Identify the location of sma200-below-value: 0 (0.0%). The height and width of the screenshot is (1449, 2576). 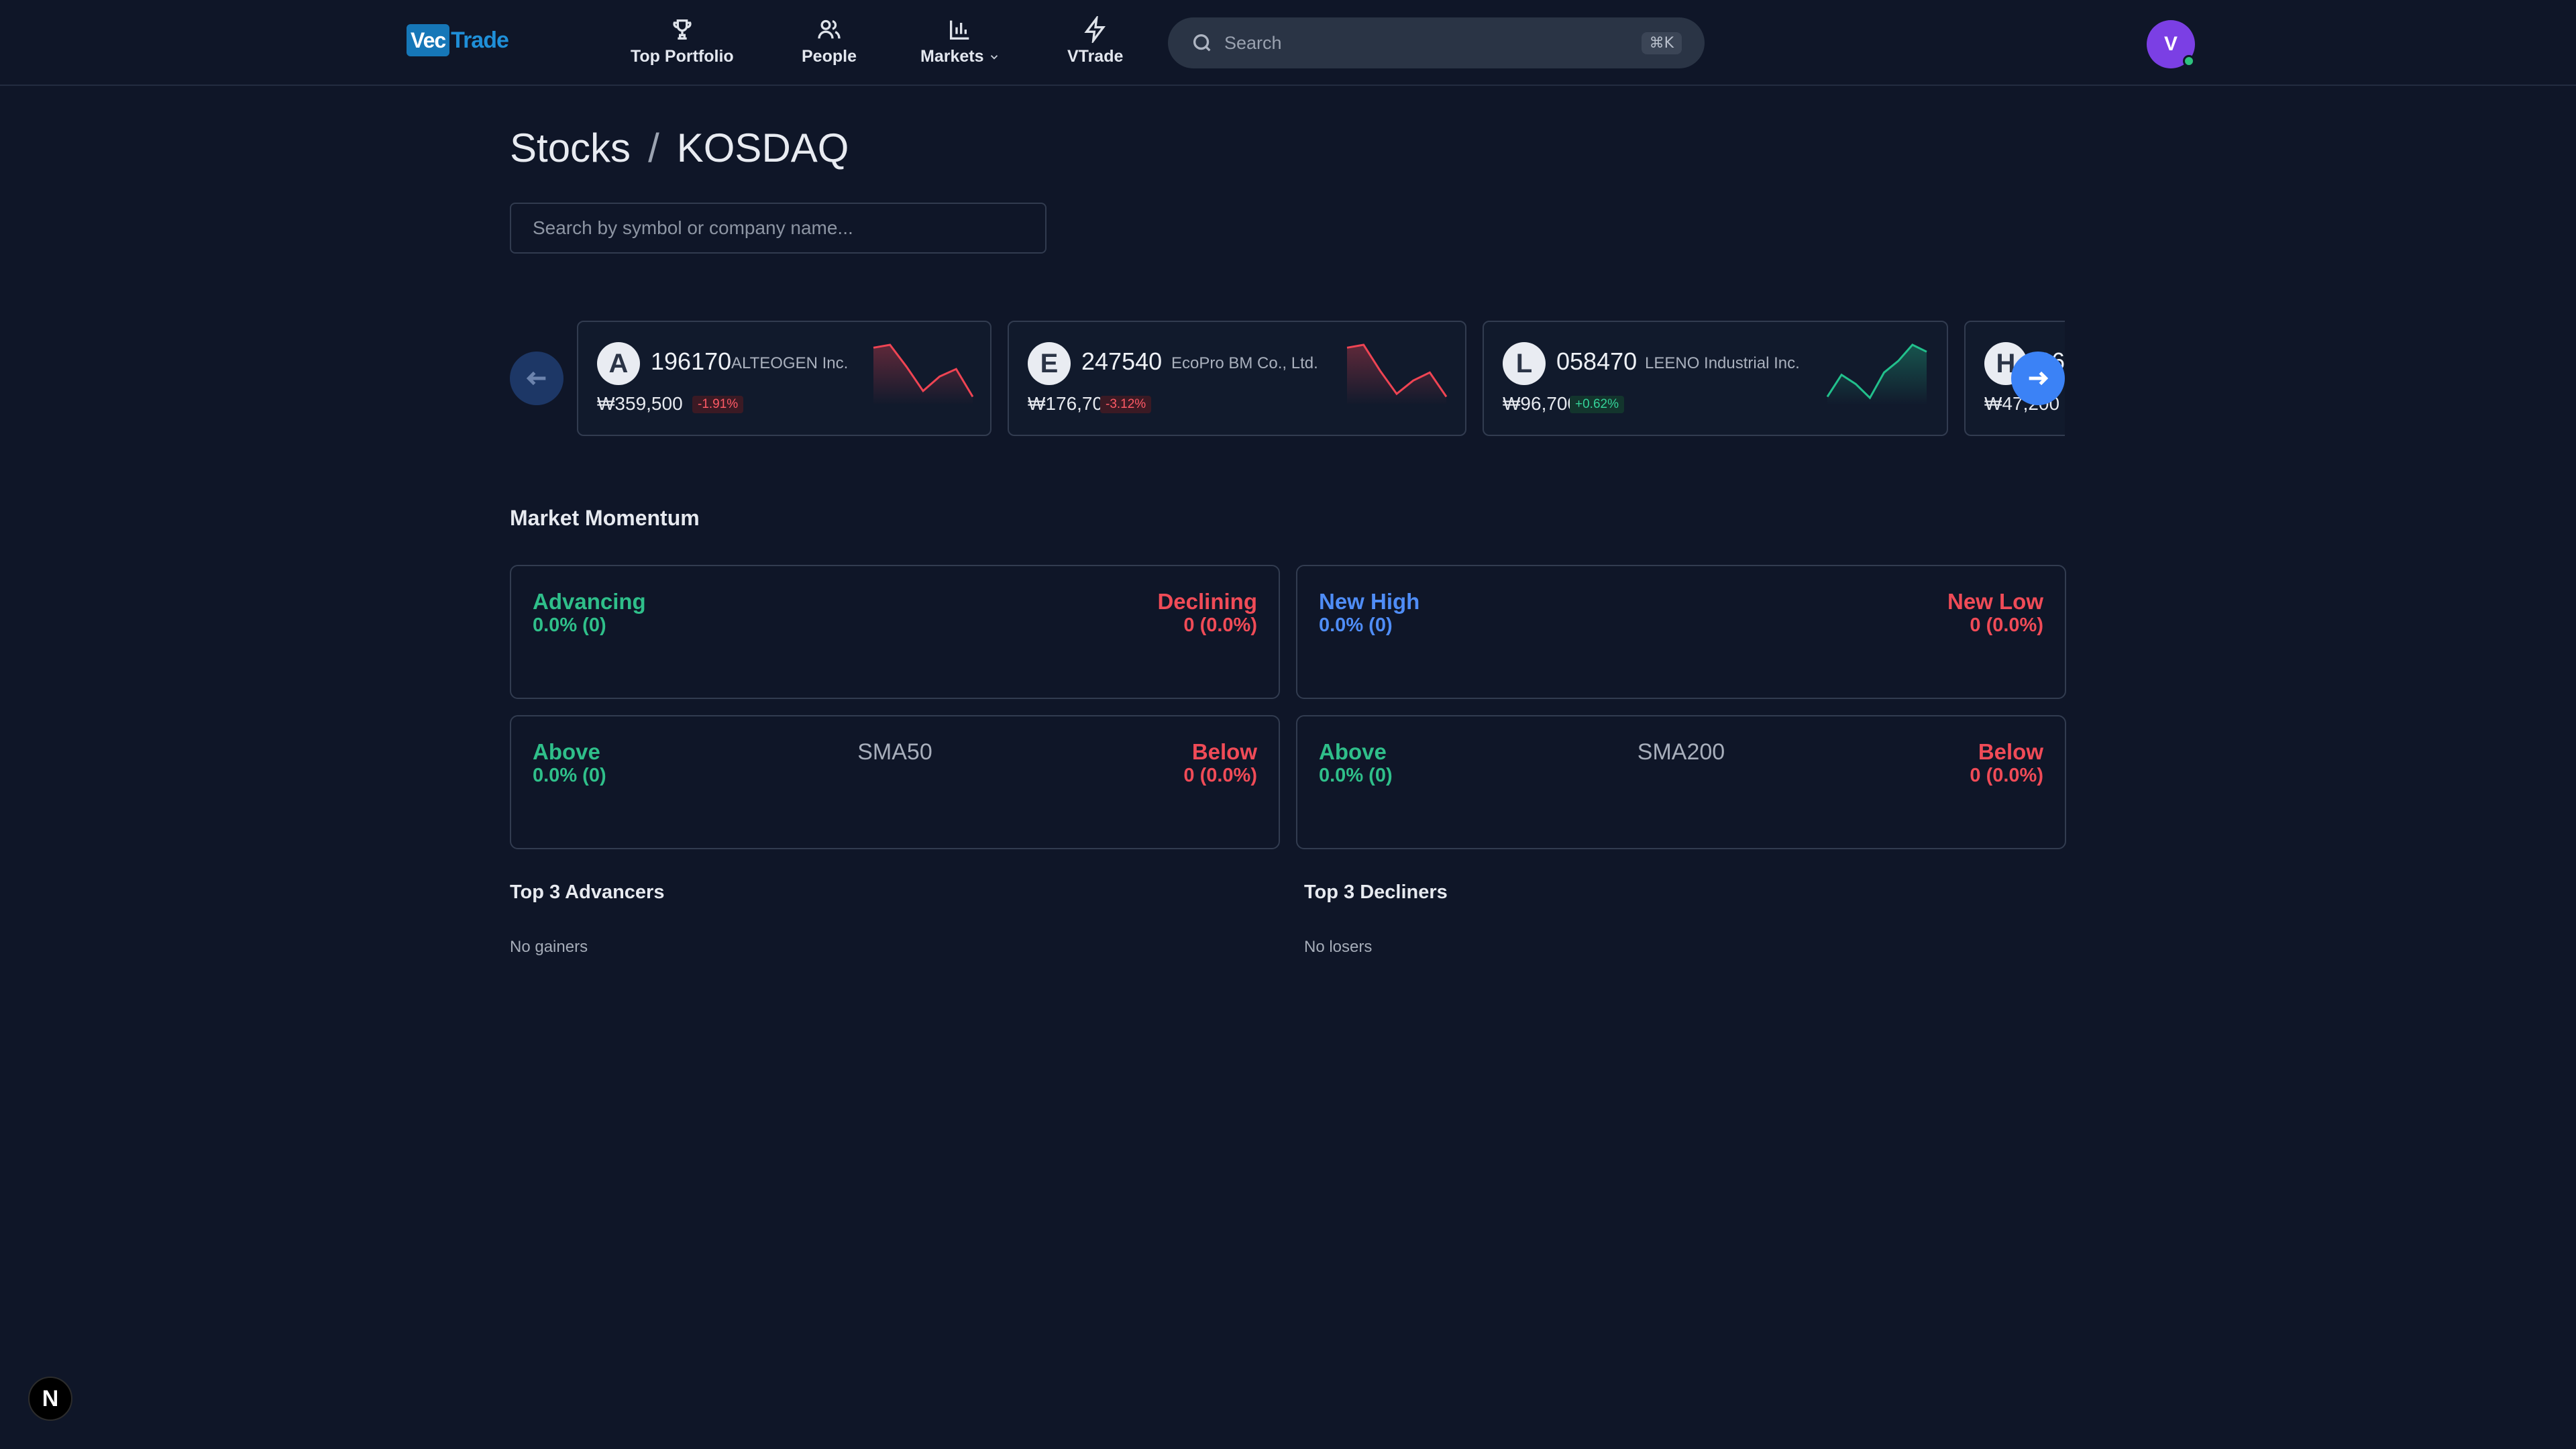
(2006, 775).